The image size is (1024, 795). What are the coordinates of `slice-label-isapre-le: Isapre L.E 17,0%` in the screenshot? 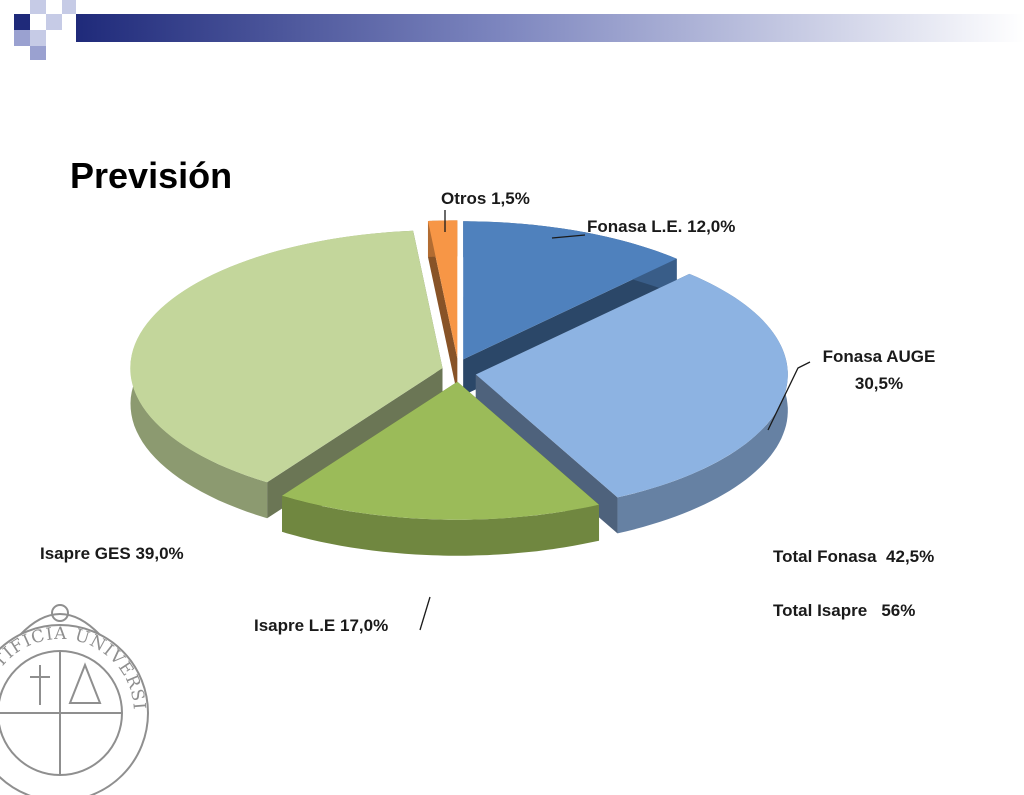 It's located at (321, 625).